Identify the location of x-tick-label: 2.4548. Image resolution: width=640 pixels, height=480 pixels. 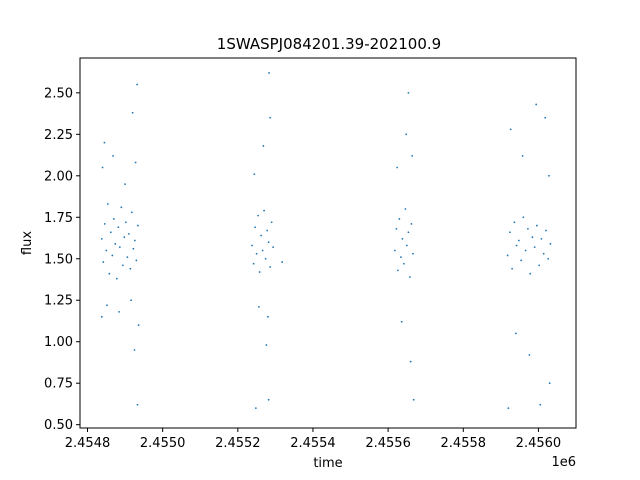
(88, 443).